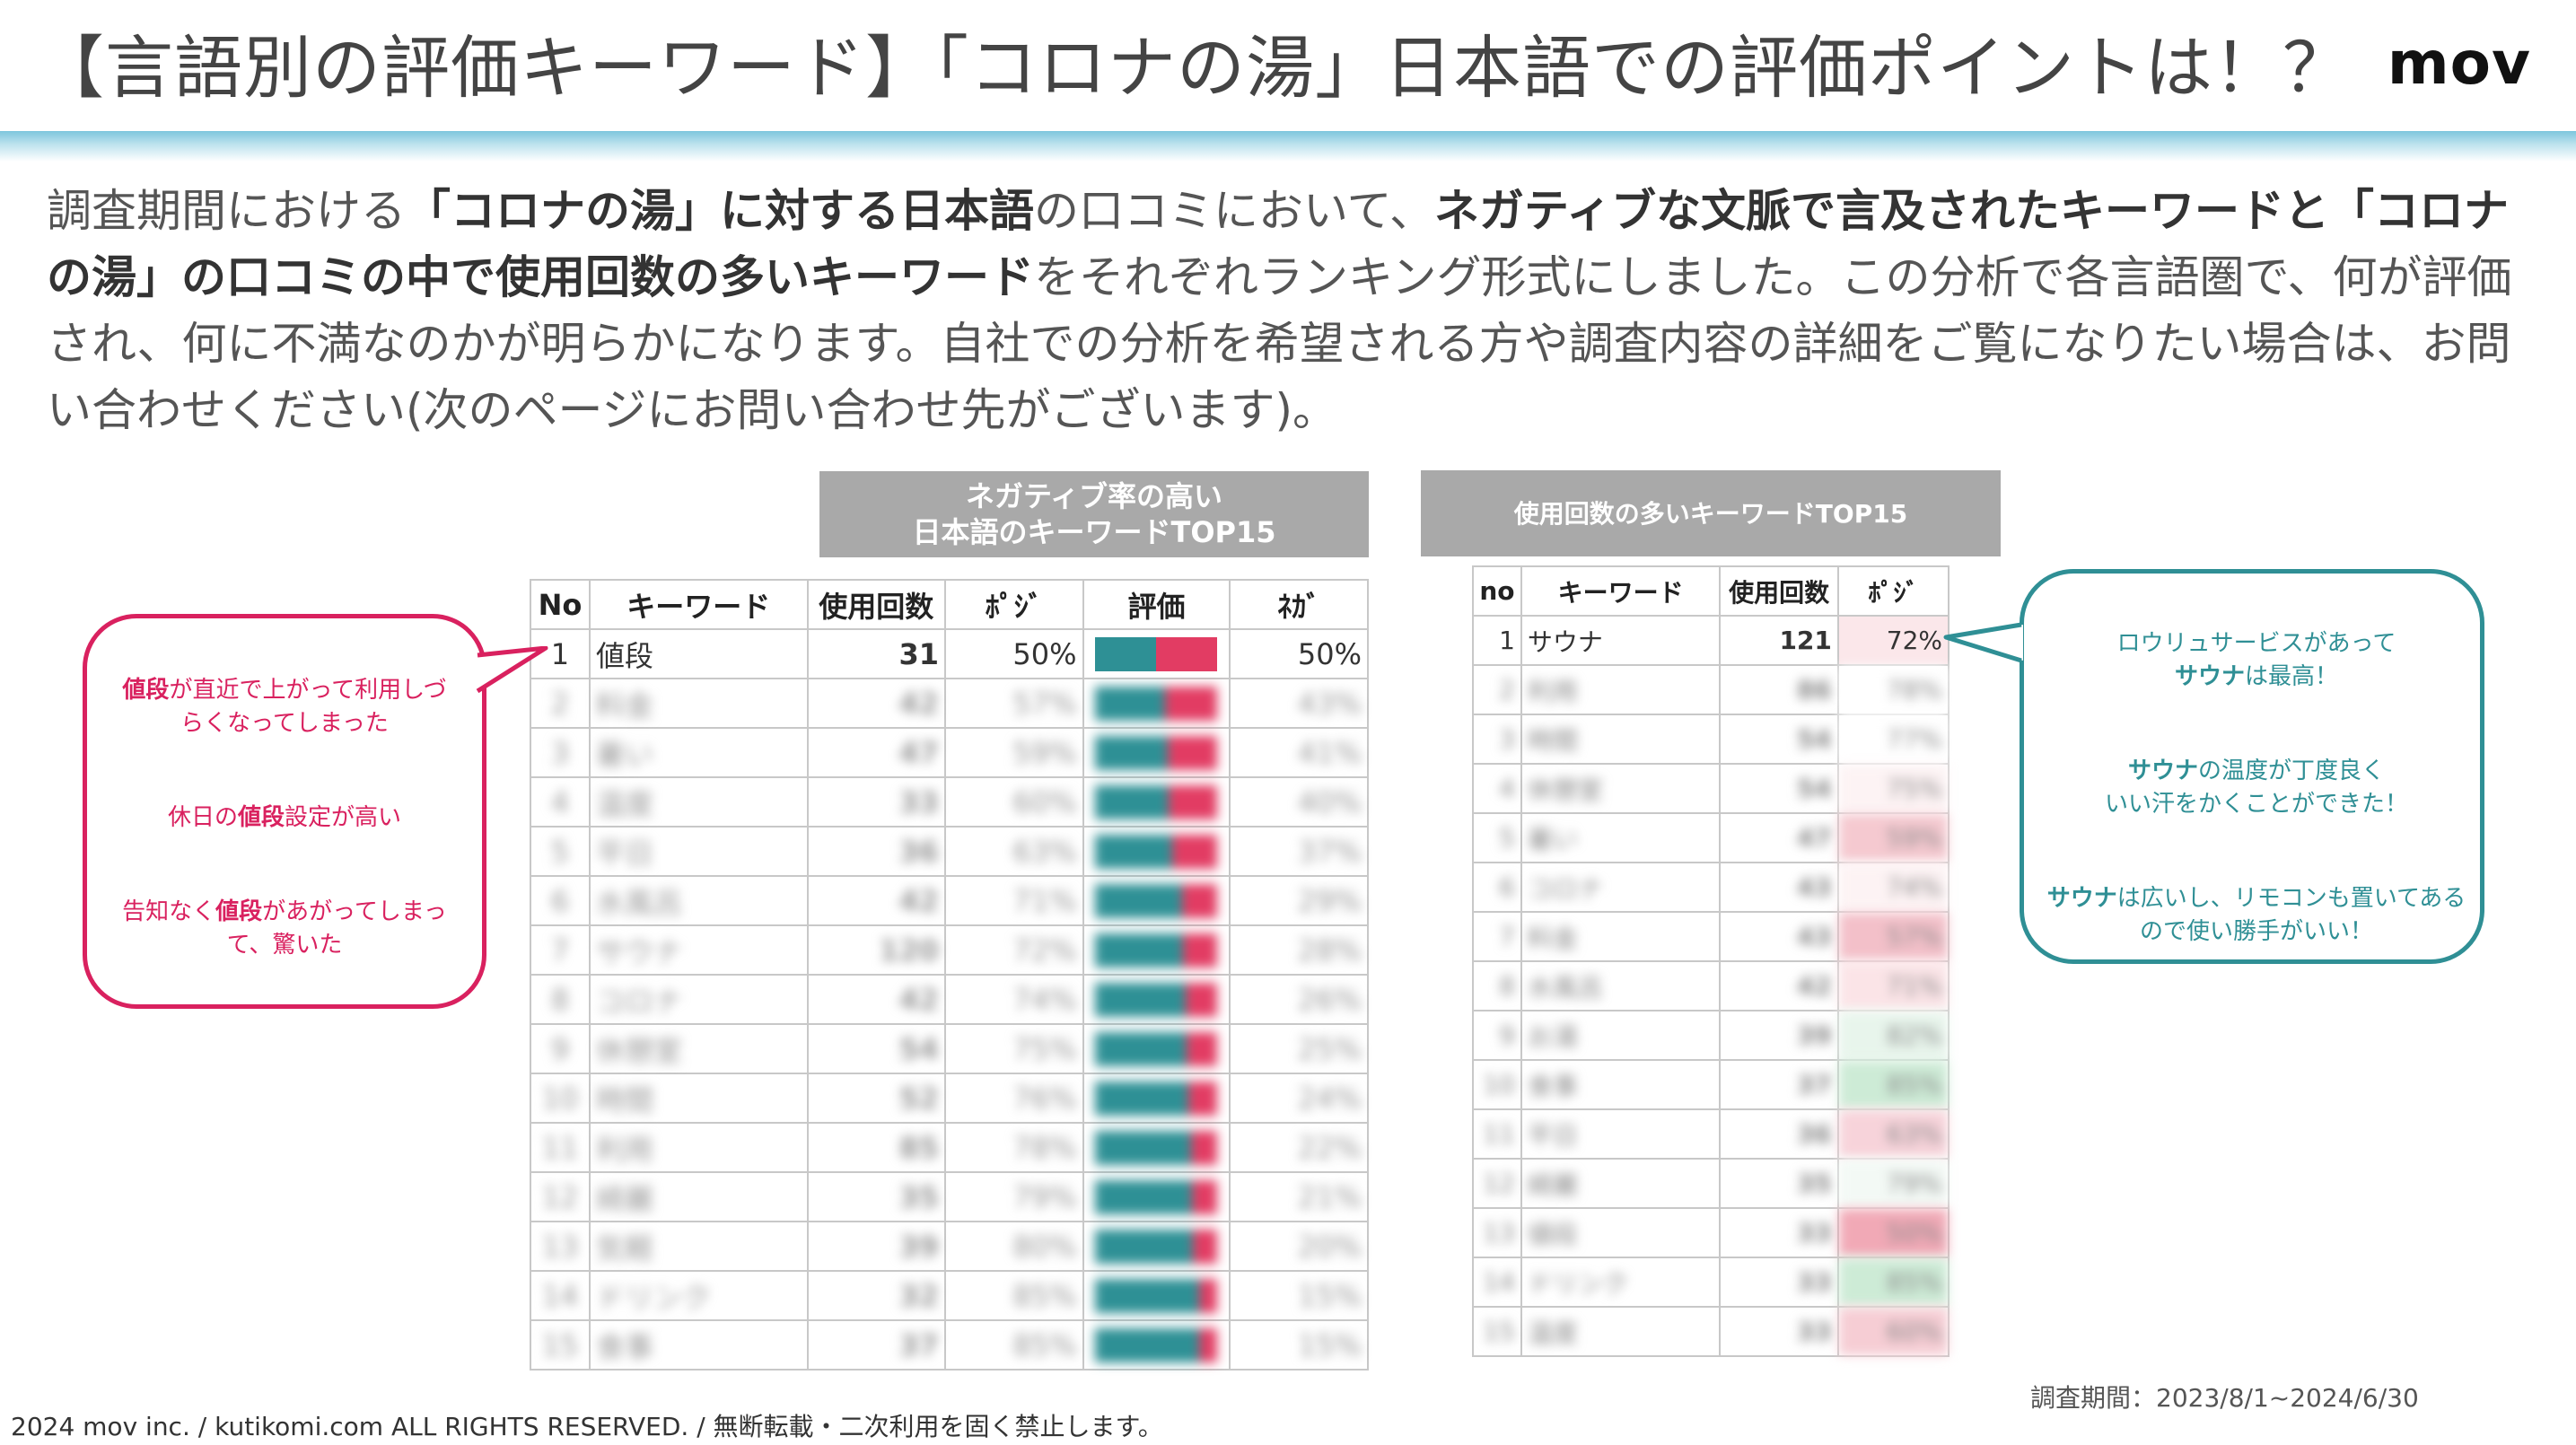 The height and width of the screenshot is (1445, 2576). I want to click on row-keyword: 暑い, so click(1621, 837).